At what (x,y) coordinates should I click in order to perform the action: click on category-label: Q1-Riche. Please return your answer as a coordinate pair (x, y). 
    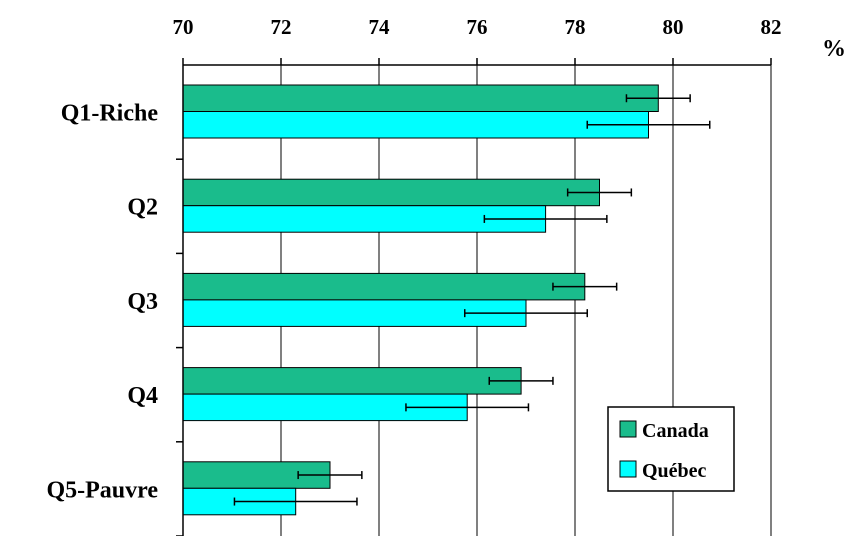
    Looking at the image, I should click on (110, 114).